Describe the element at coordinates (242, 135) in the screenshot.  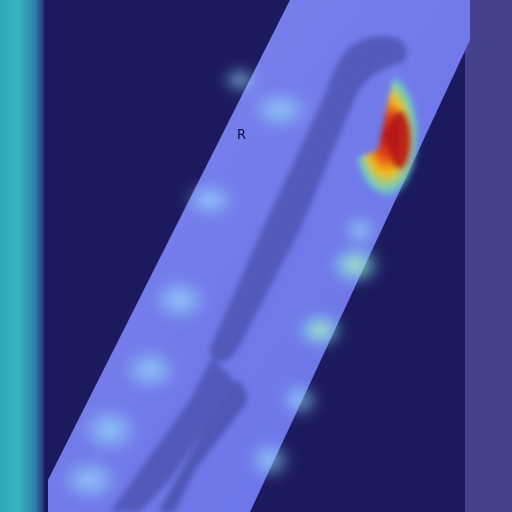
I see `side-marker-label: R` at that location.